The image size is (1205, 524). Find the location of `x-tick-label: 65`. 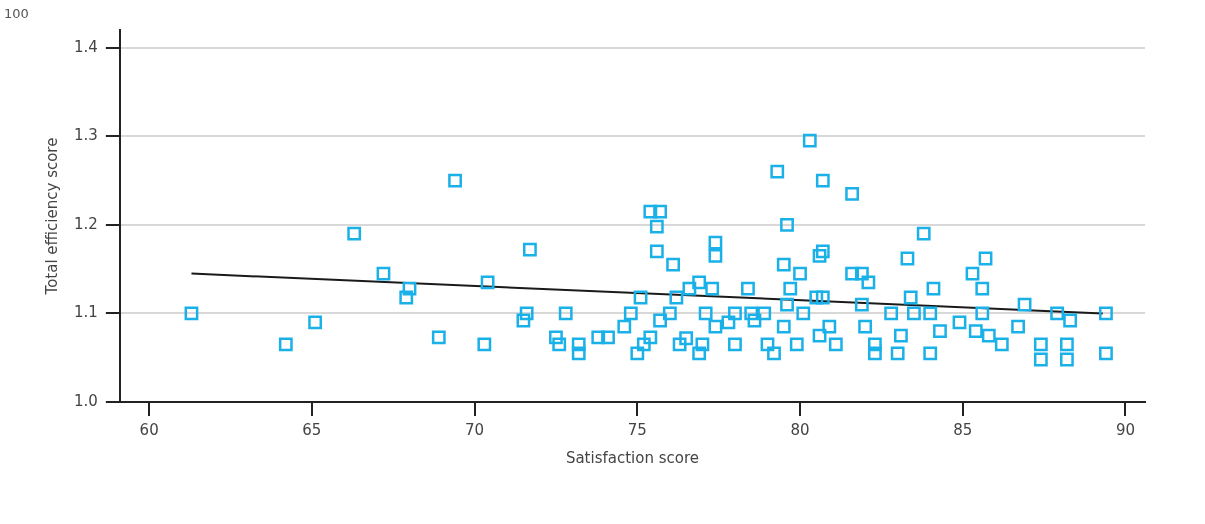

x-tick-label: 65 is located at coordinates (312, 429).